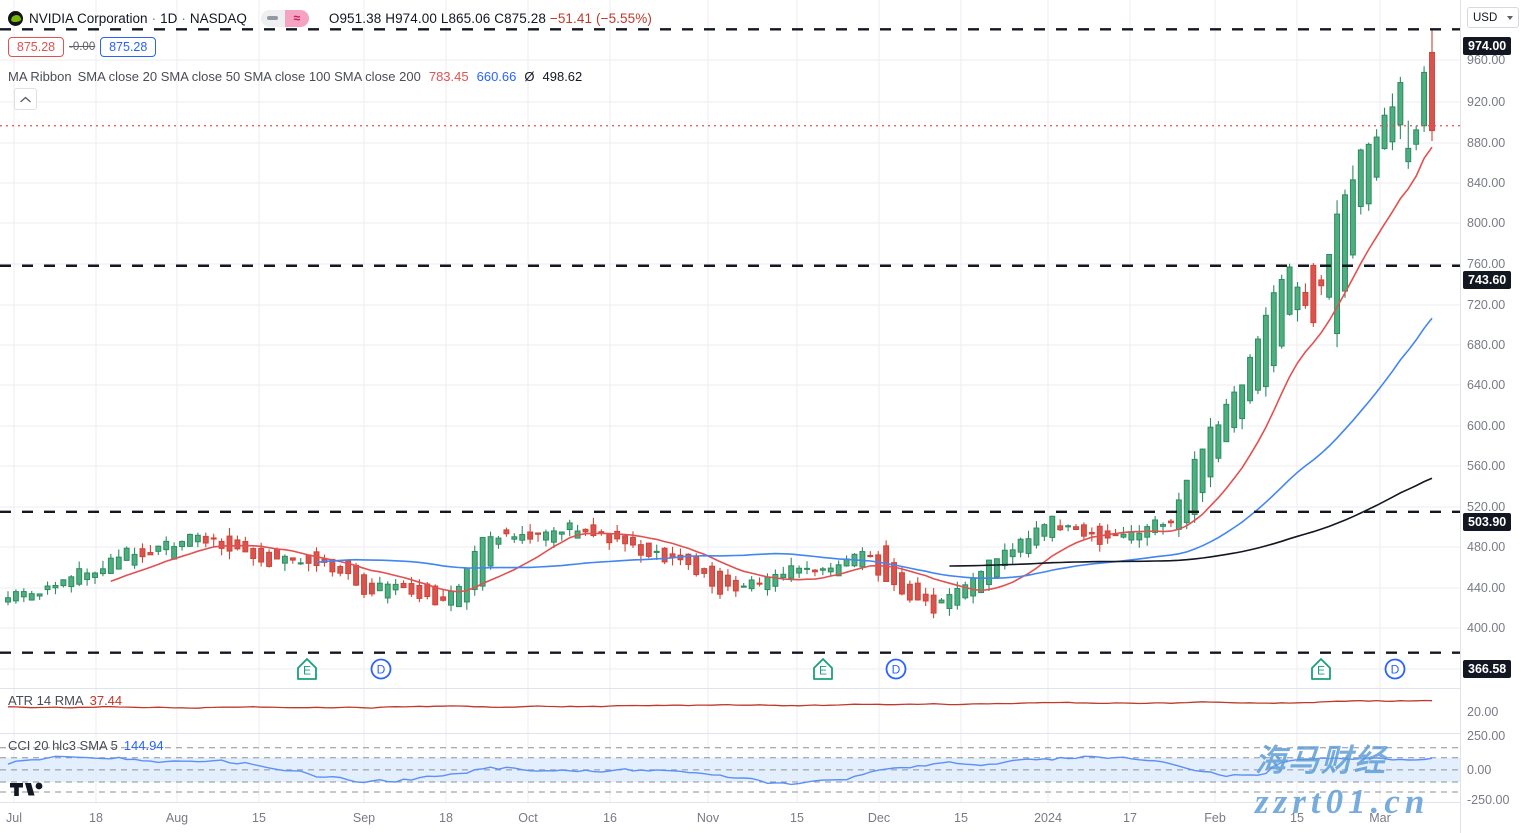 This screenshot has width=1522, height=833. I want to click on nvidia-logo-icon, so click(15, 18).